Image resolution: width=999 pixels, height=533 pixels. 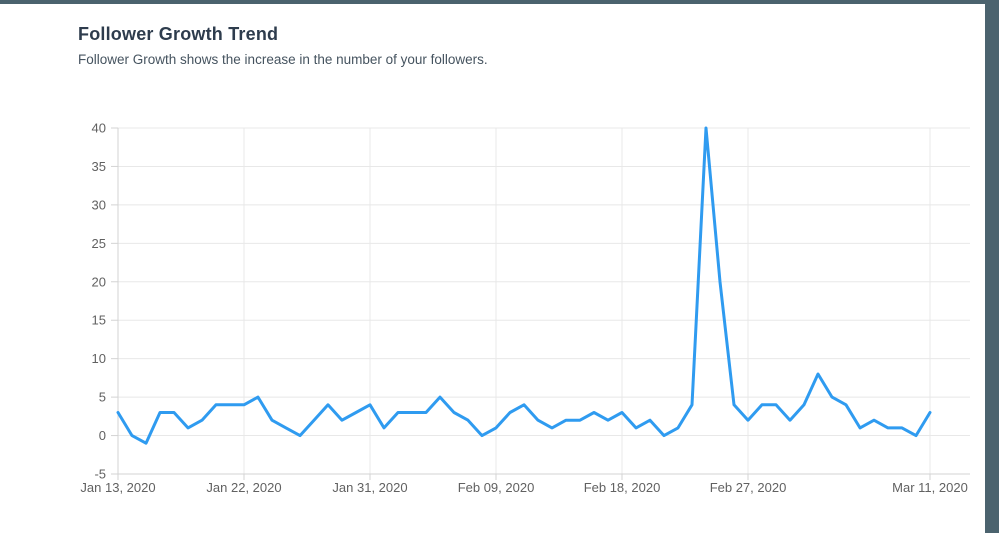 What do you see at coordinates (496, 487) in the screenshot?
I see `x-tick-label: Feb 09, 2020` at bounding box center [496, 487].